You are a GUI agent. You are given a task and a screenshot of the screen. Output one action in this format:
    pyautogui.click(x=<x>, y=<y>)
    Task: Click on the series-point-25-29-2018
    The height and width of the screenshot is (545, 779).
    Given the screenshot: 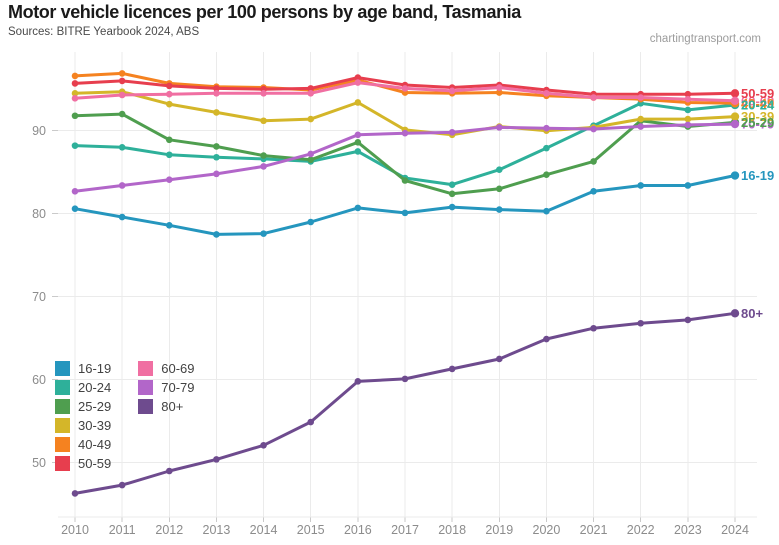 What is the action you would take?
    pyautogui.click(x=452, y=194)
    